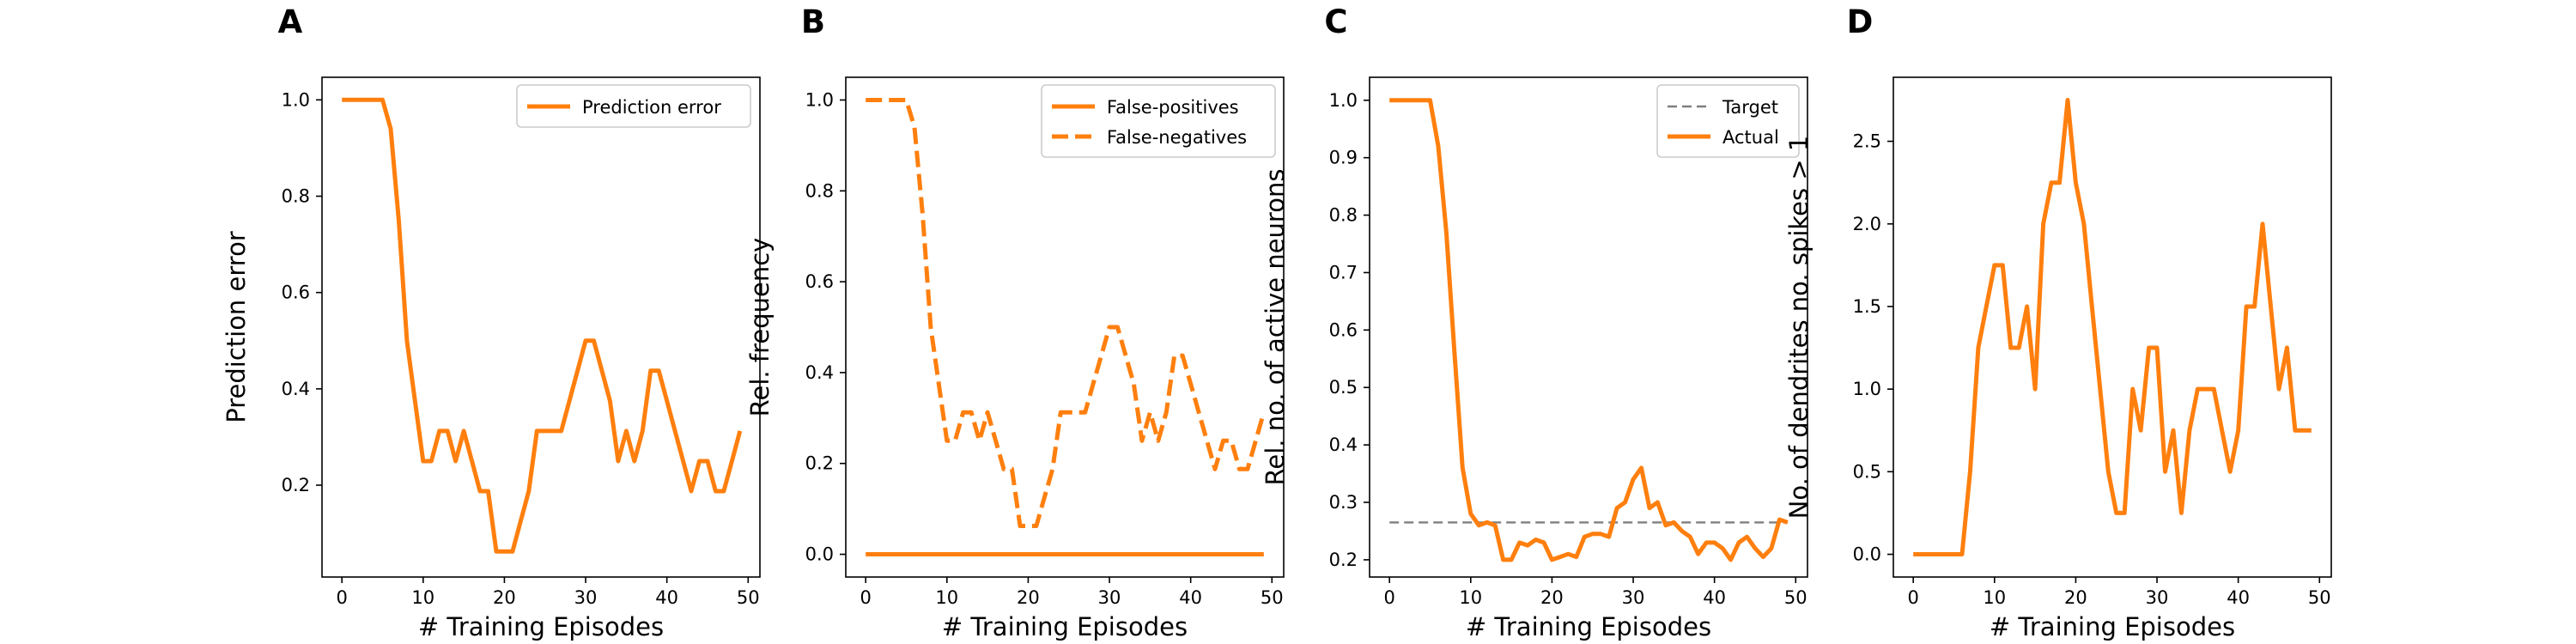 This screenshot has height=644, width=2576. What do you see at coordinates (1343, 272) in the screenshot?
I see `y-tick-label: 0.7` at bounding box center [1343, 272].